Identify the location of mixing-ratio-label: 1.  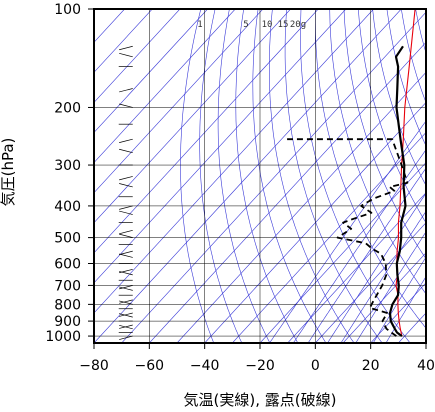
(199, 25).